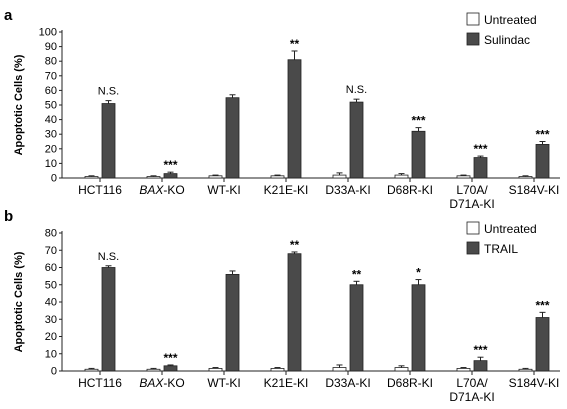 The width and height of the screenshot is (567, 409). I want to click on legend-label: Sulindac, so click(507, 40).